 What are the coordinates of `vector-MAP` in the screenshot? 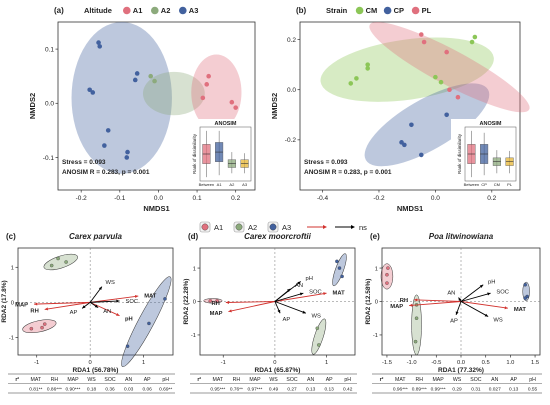 It's located at (252, 306).